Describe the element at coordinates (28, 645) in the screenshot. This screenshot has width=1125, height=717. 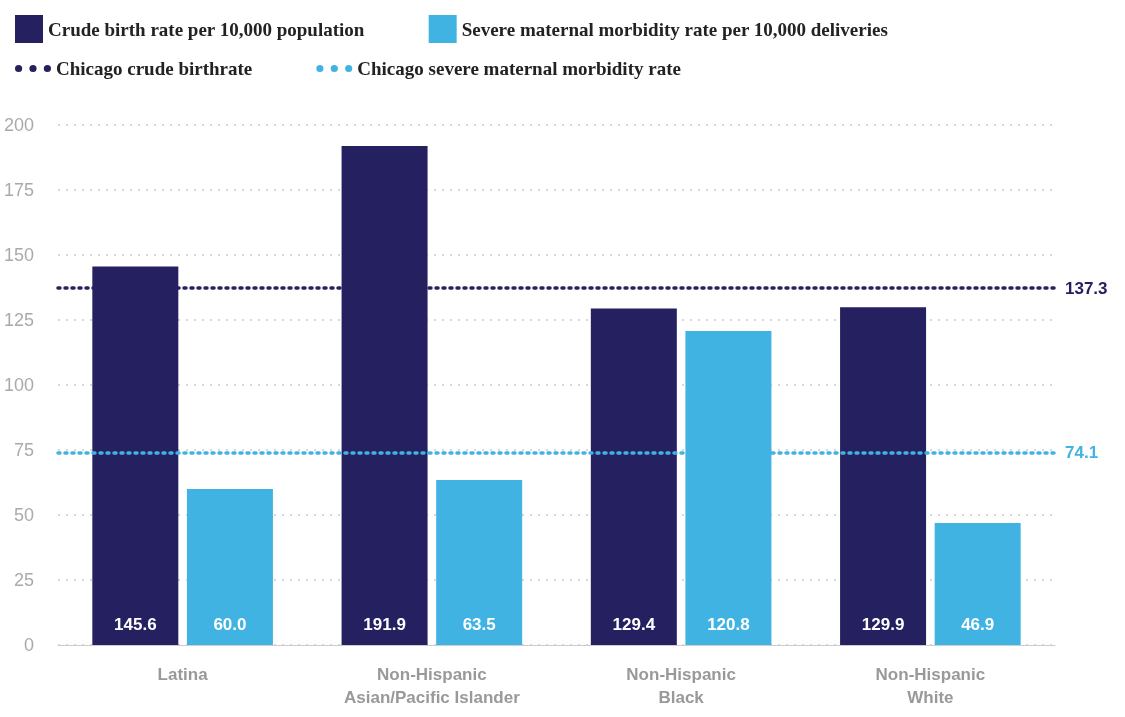
I see `y-tick-label: 0` at that location.